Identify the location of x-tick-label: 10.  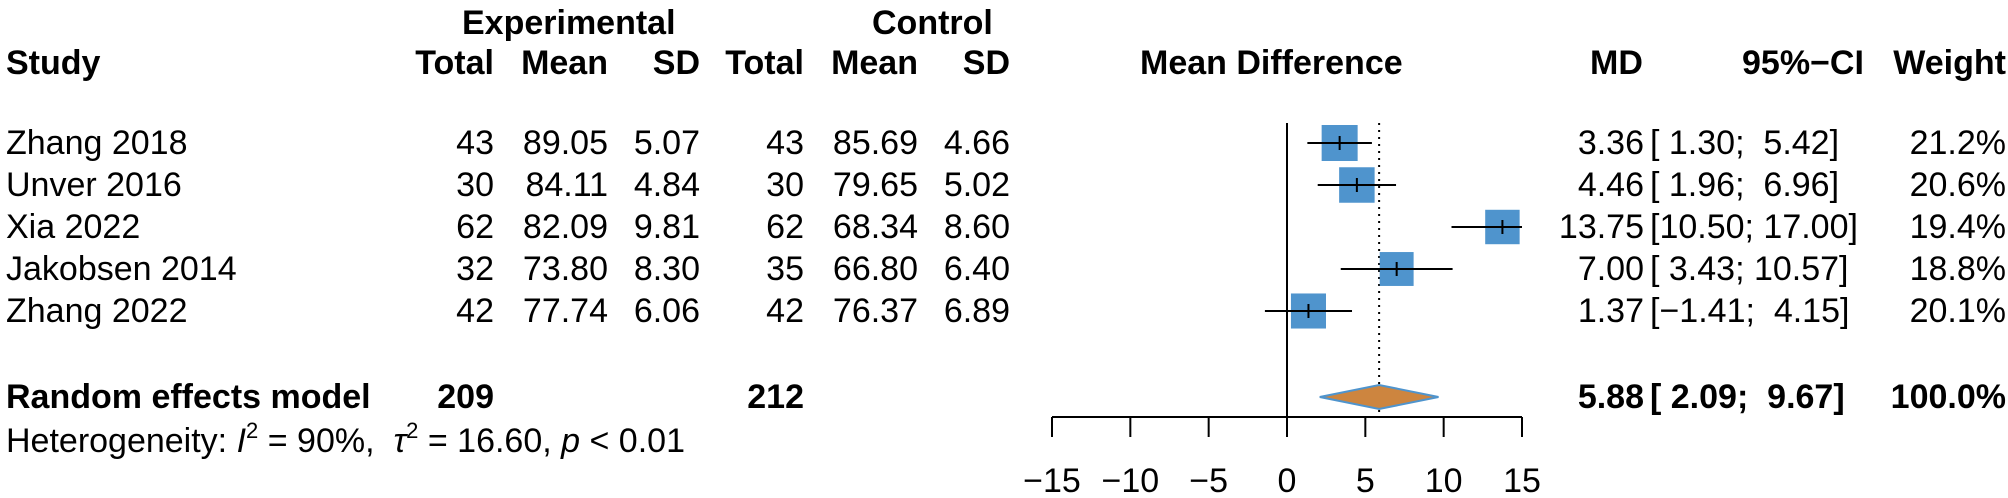
(1444, 480).